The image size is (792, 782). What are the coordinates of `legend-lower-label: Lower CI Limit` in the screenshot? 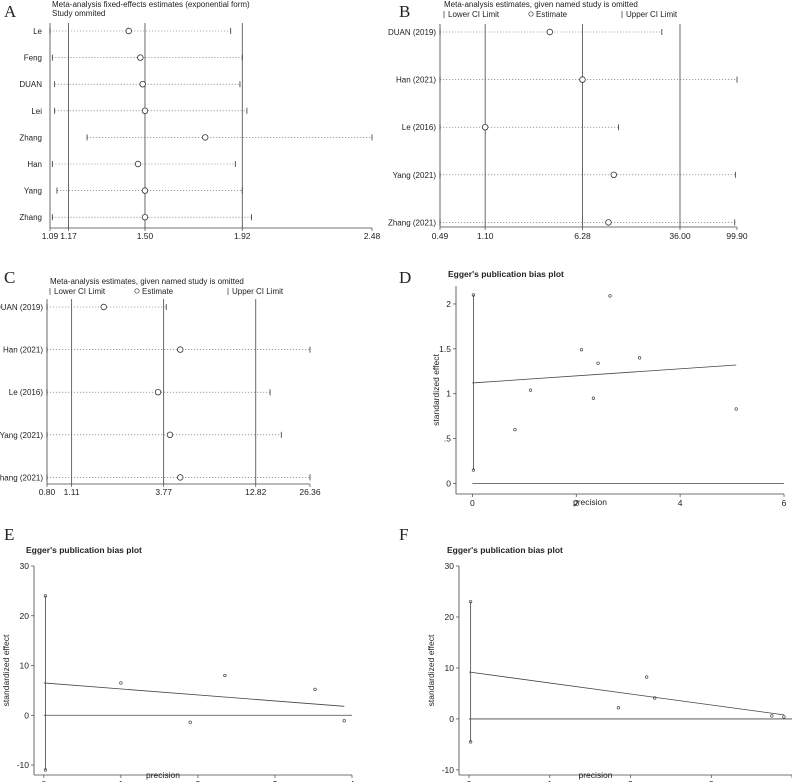 It's located at (80, 291).